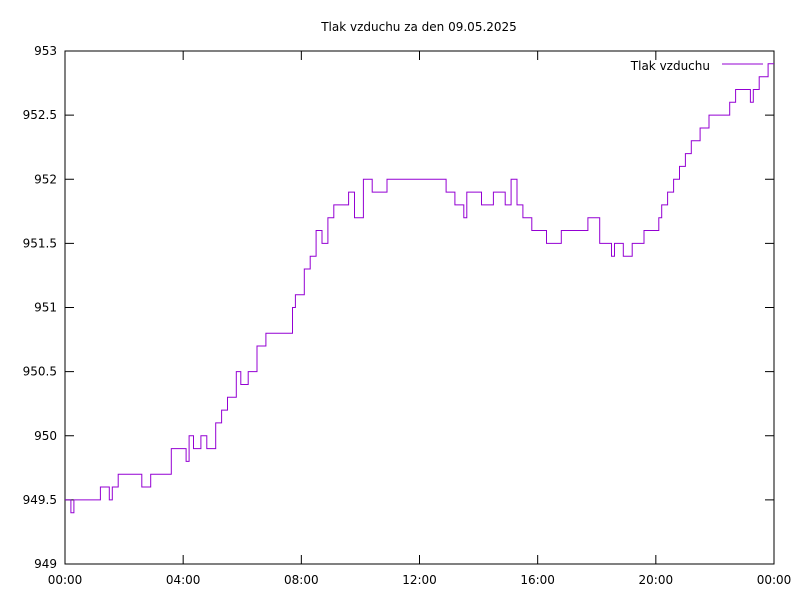 This screenshot has width=800, height=600. Describe the element at coordinates (45, 436) in the screenshot. I see `y-tick-label: 950` at that location.